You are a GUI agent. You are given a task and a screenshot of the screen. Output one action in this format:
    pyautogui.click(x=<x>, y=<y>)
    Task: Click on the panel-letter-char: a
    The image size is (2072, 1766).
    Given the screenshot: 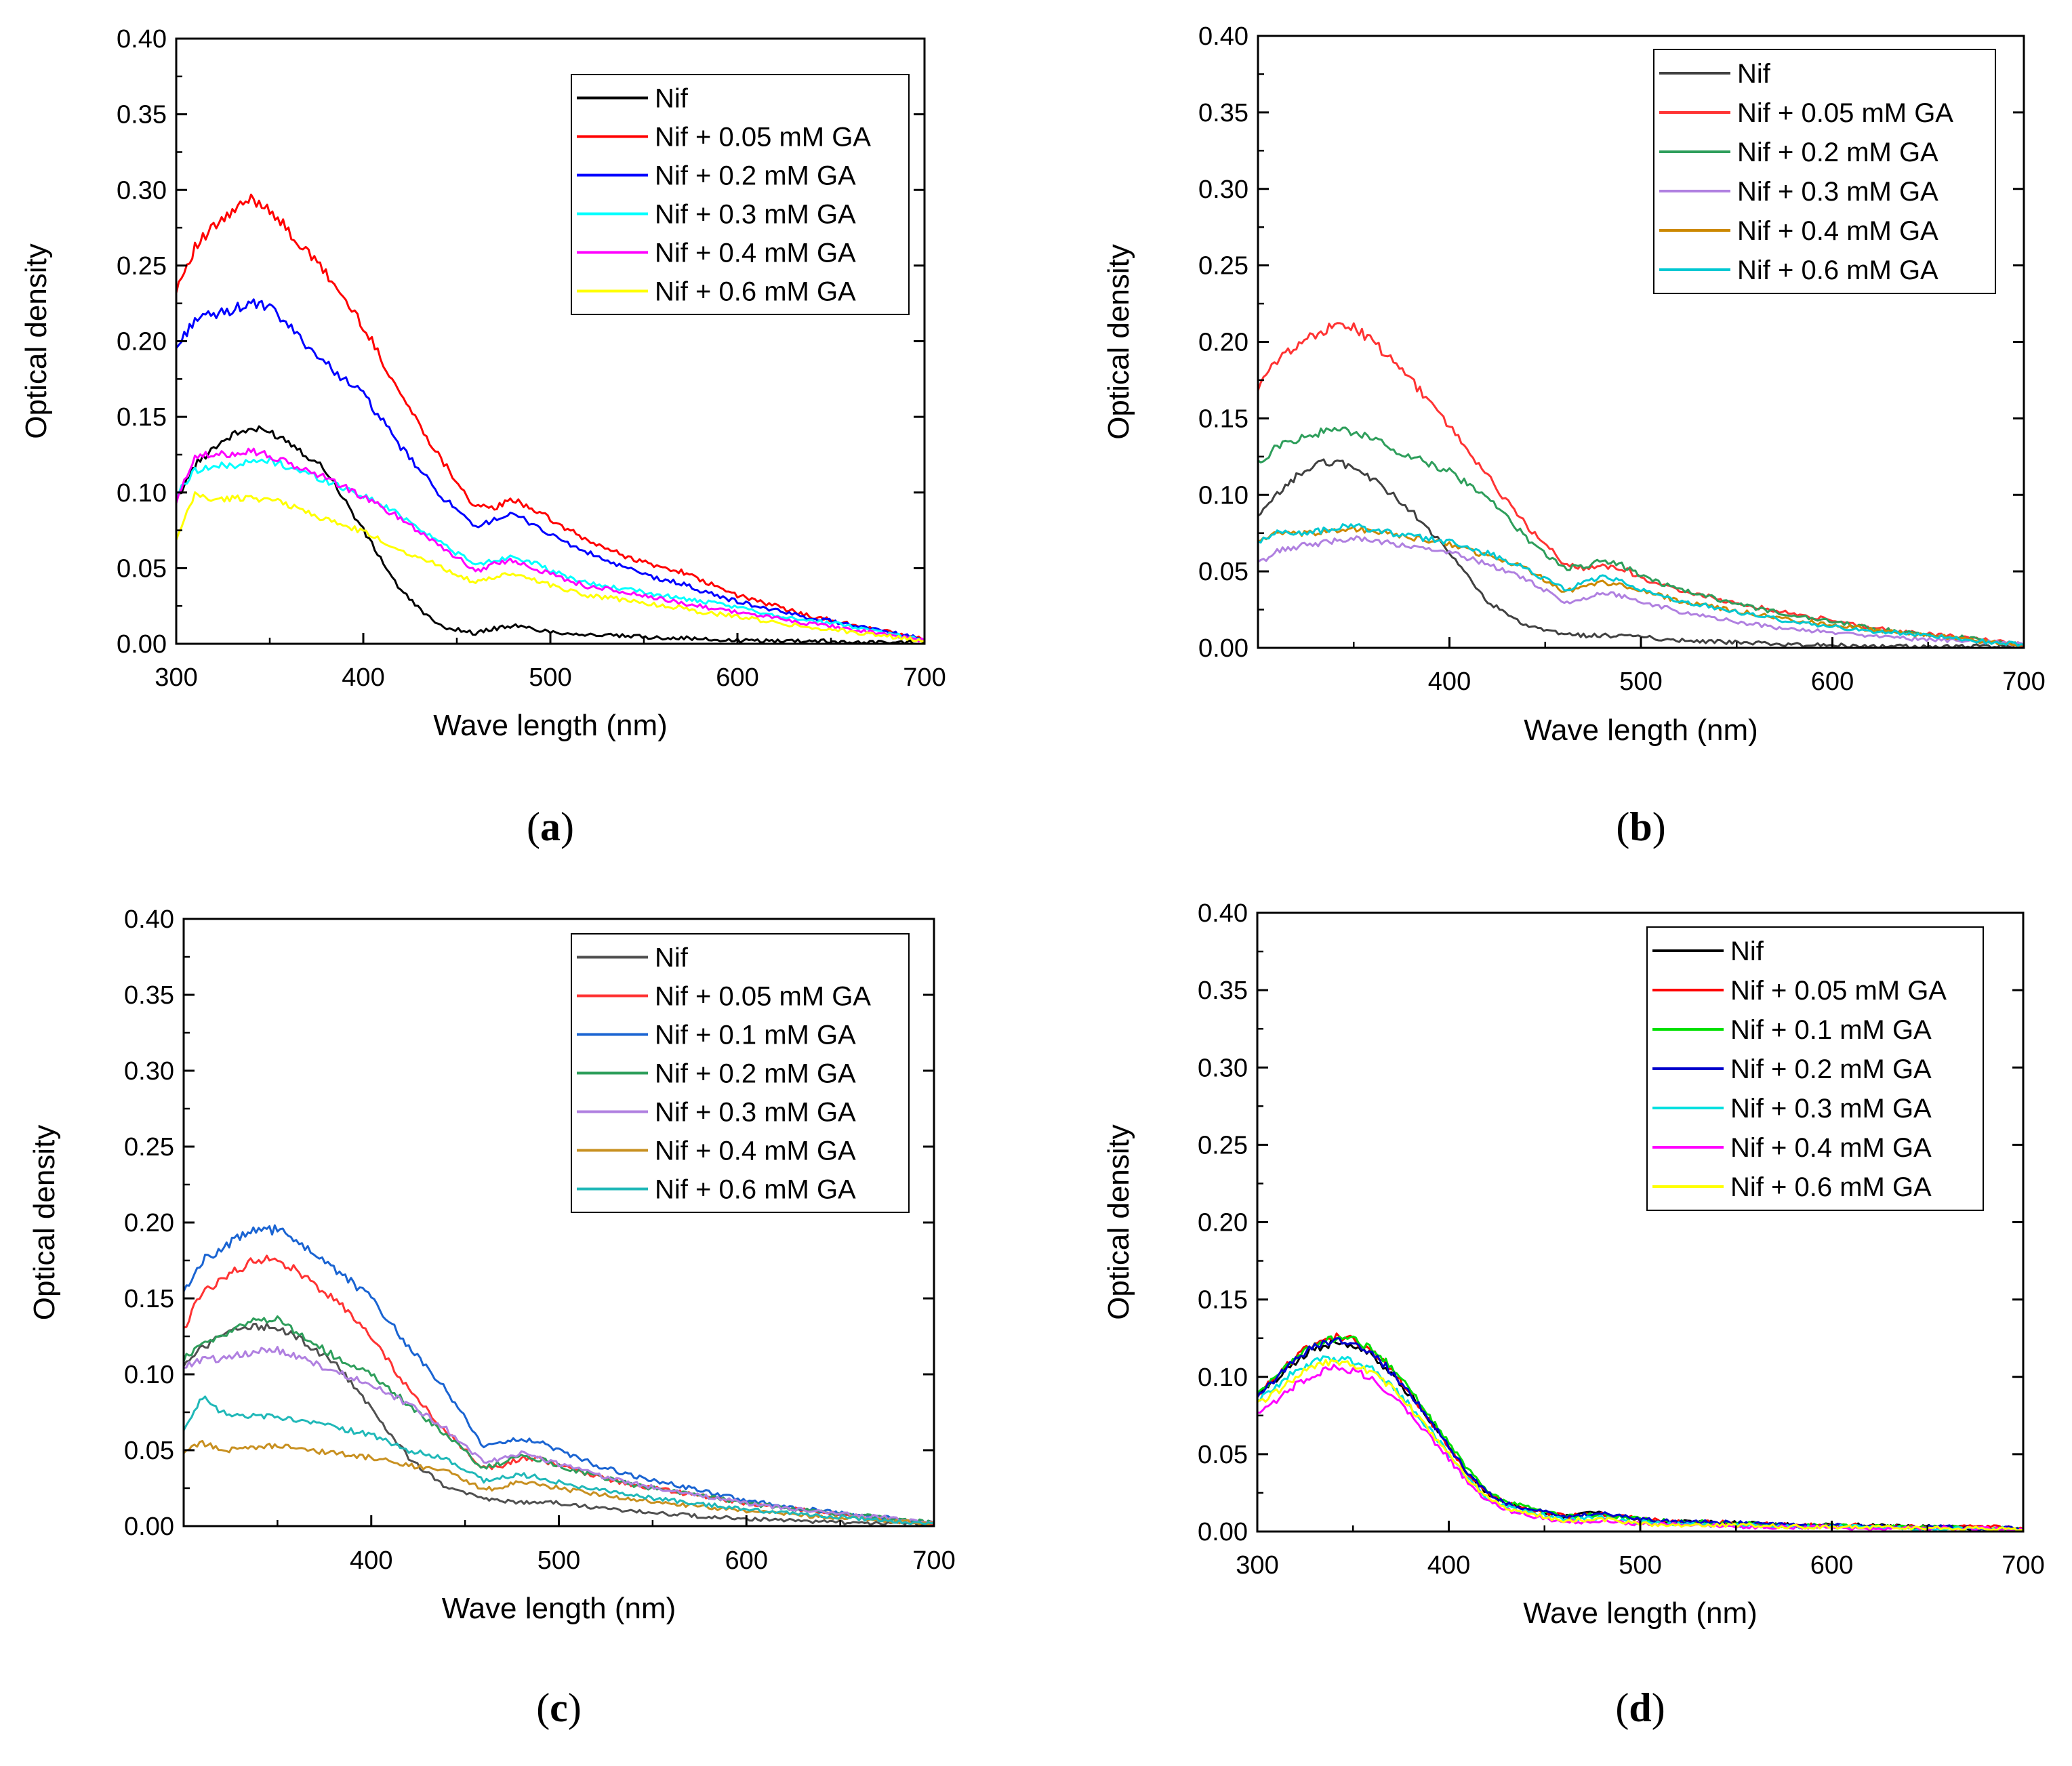 What is the action you would take?
    pyautogui.click(x=550, y=826)
    